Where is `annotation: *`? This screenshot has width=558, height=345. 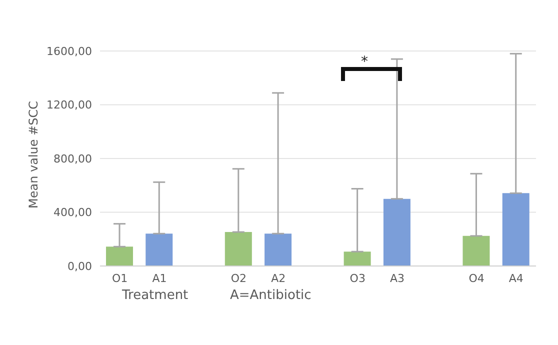
annotation: * is located at coordinates (364, 62).